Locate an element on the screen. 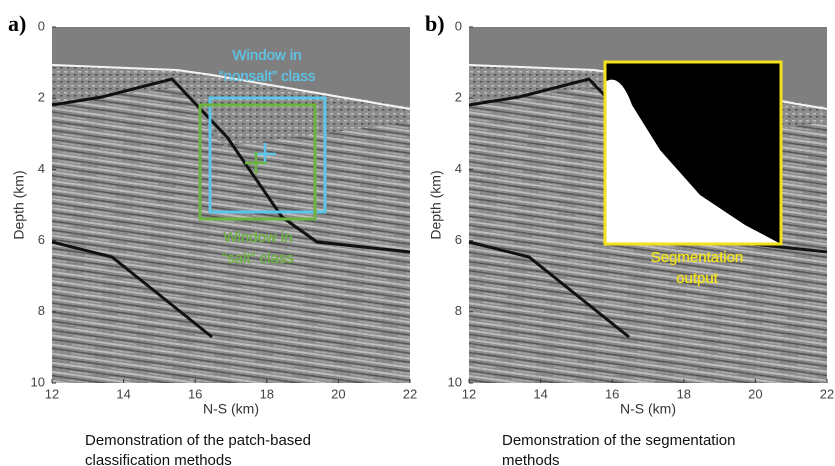  nonsalt-center is located at coordinates (265, 154).